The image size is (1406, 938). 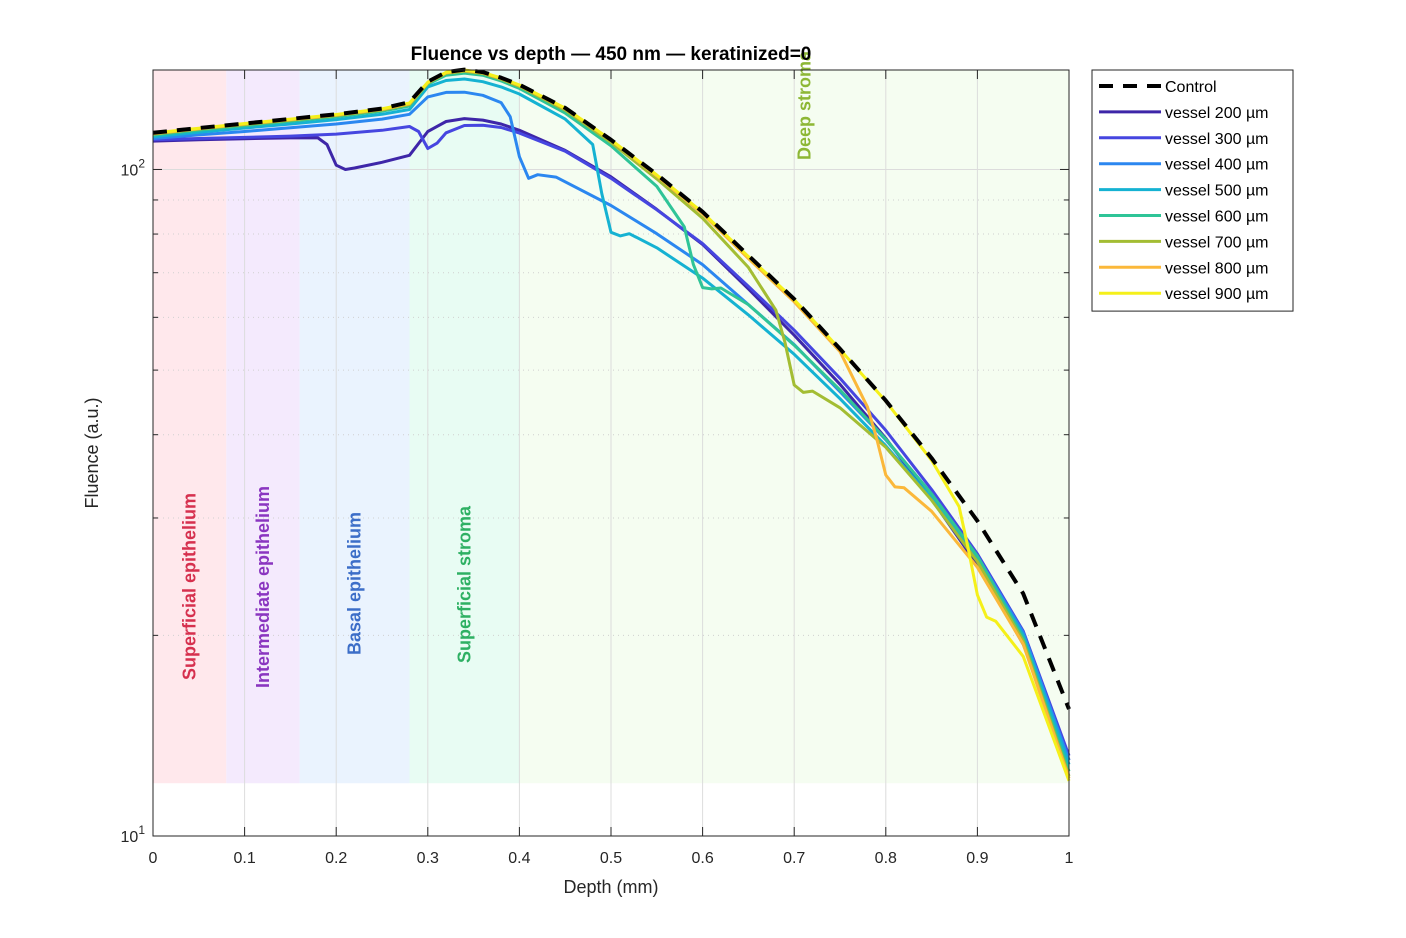 I want to click on x-tick-label: 0.3, so click(x=428, y=858).